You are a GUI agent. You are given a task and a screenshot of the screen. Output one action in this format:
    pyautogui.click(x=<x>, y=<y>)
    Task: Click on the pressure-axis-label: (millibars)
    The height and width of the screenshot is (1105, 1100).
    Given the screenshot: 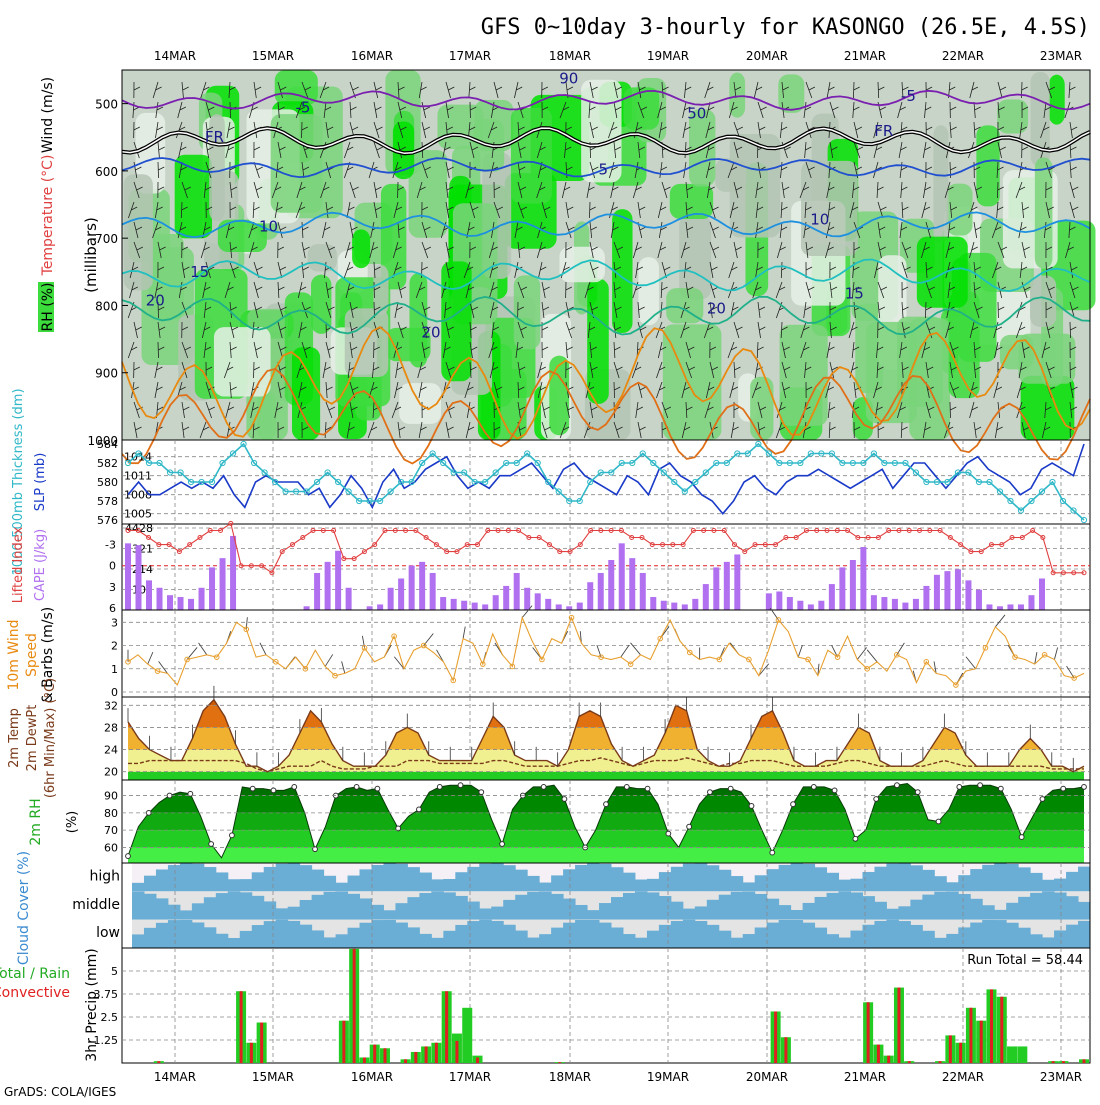 What is the action you would take?
    pyautogui.click(x=91, y=255)
    